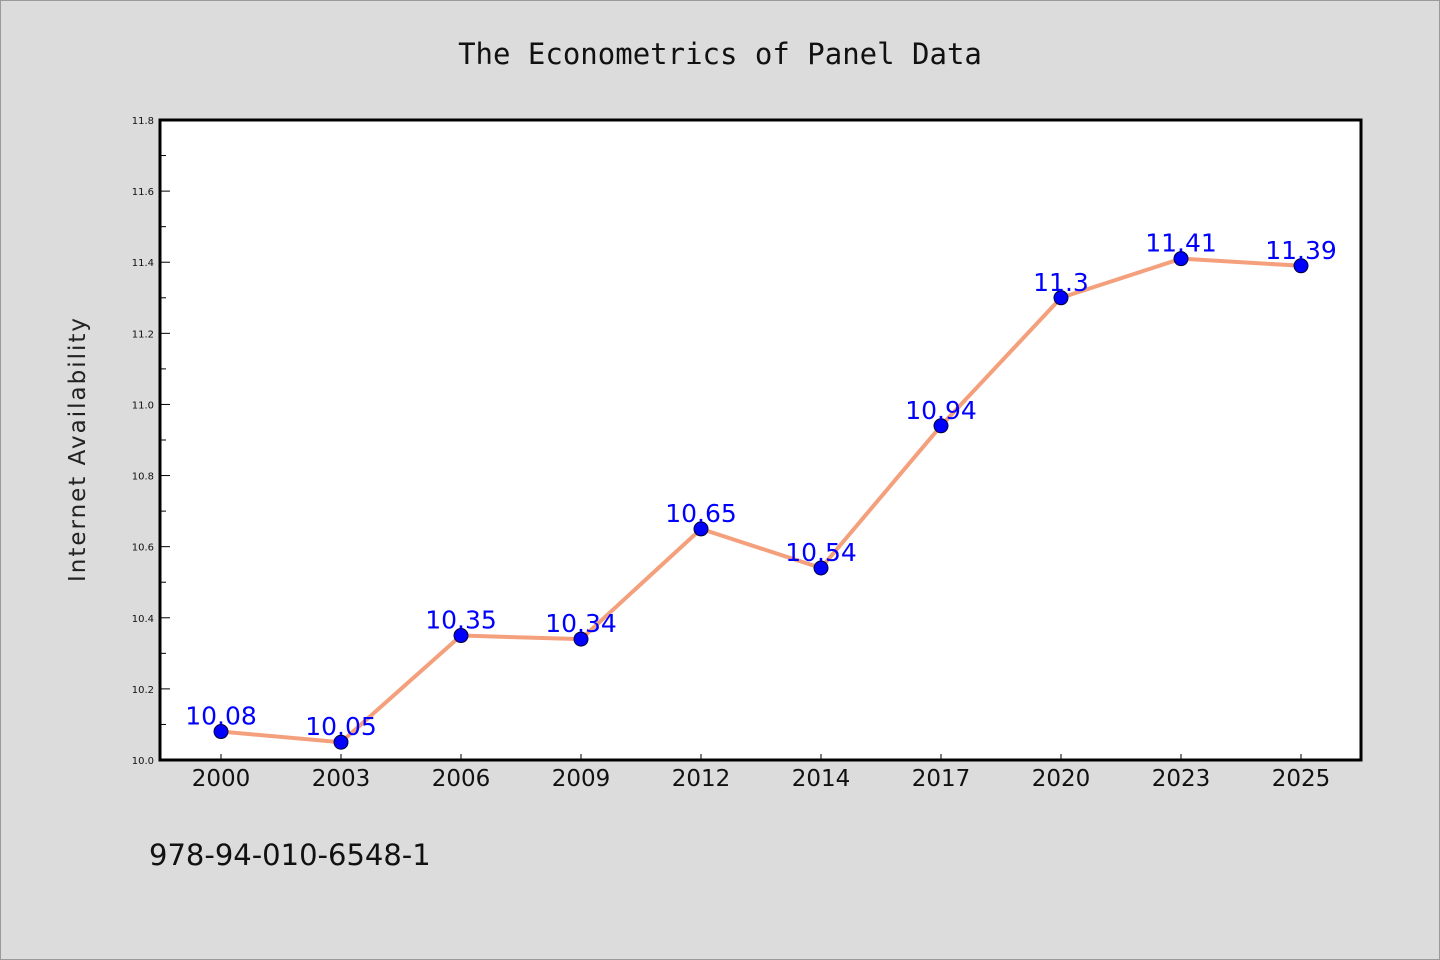 The height and width of the screenshot is (960, 1440). I want to click on y-tick-label: 11.4, so click(143, 263).